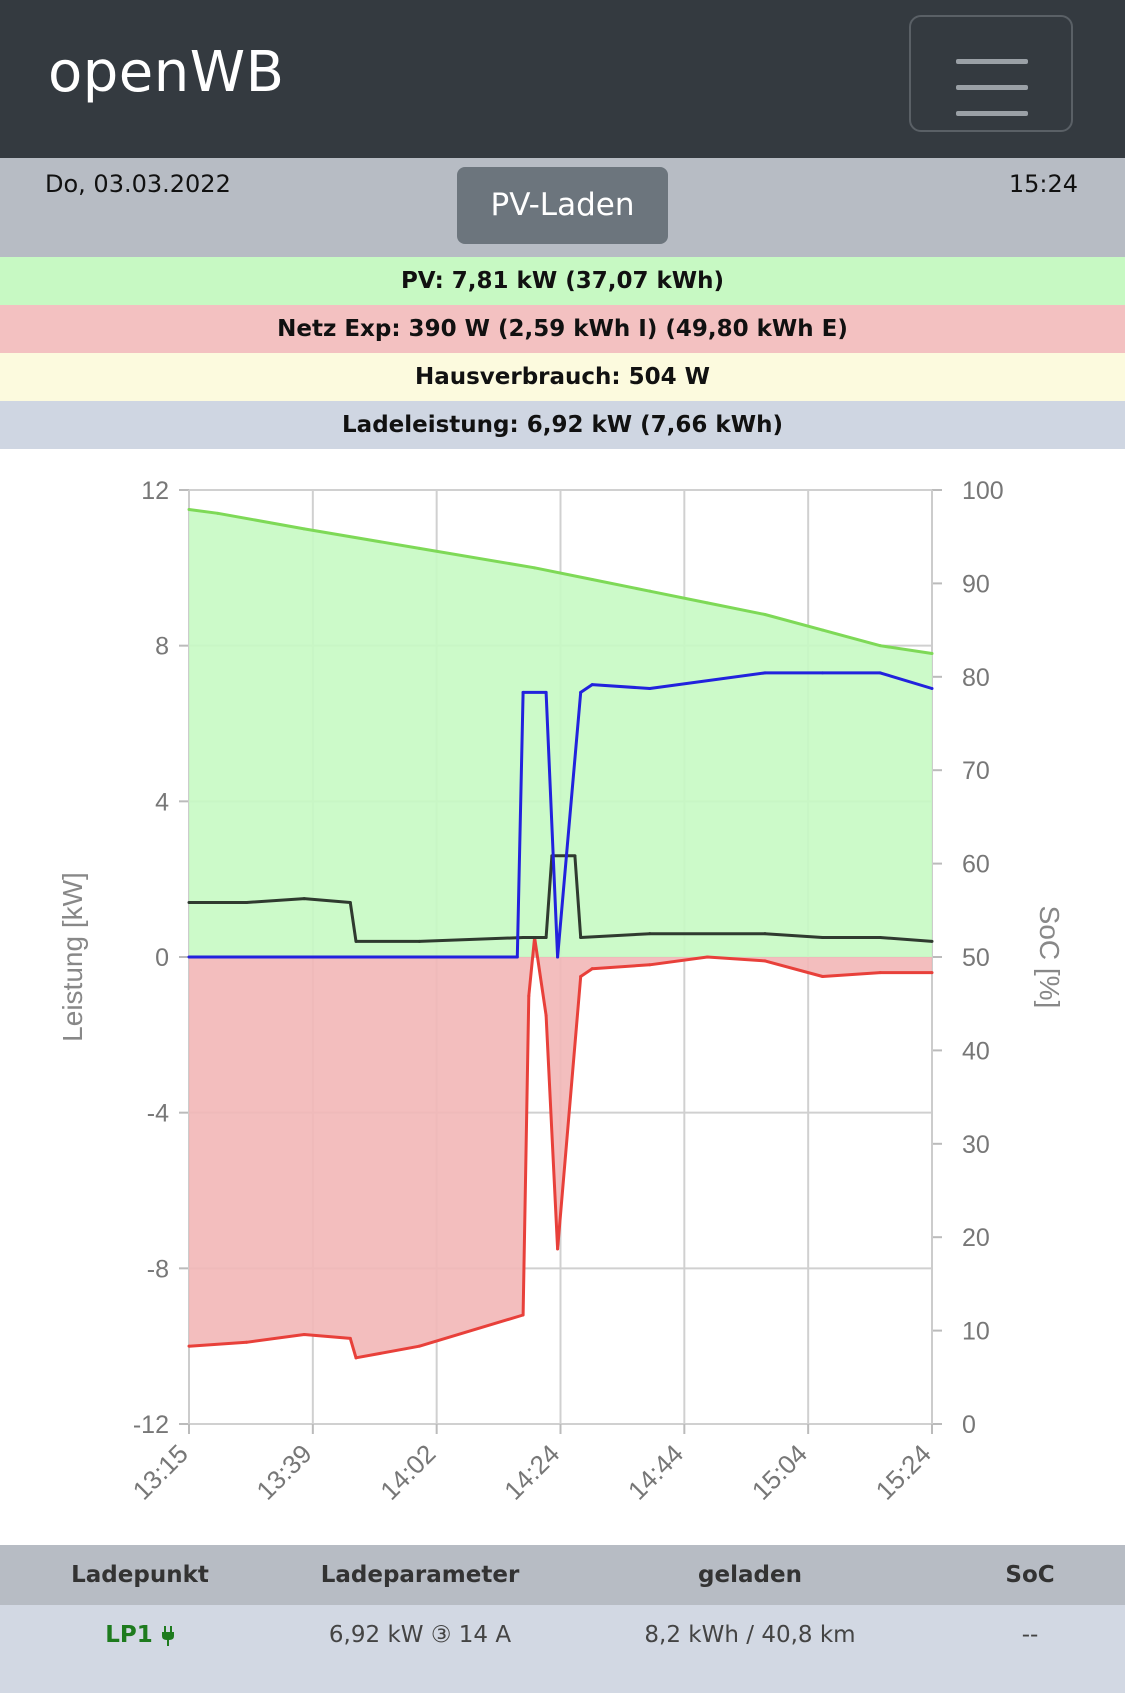  Describe the element at coordinates (167, 1635) in the screenshot. I see `plug-icon` at that location.